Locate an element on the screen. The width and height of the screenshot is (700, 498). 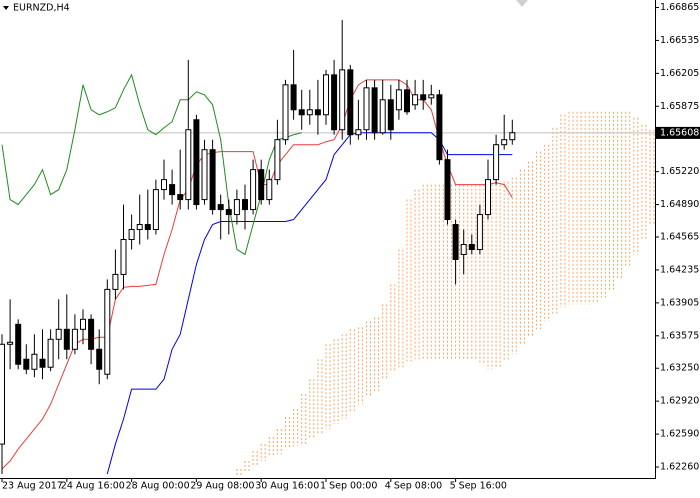
y-tick-label: 1.63250 is located at coordinates (679, 368).